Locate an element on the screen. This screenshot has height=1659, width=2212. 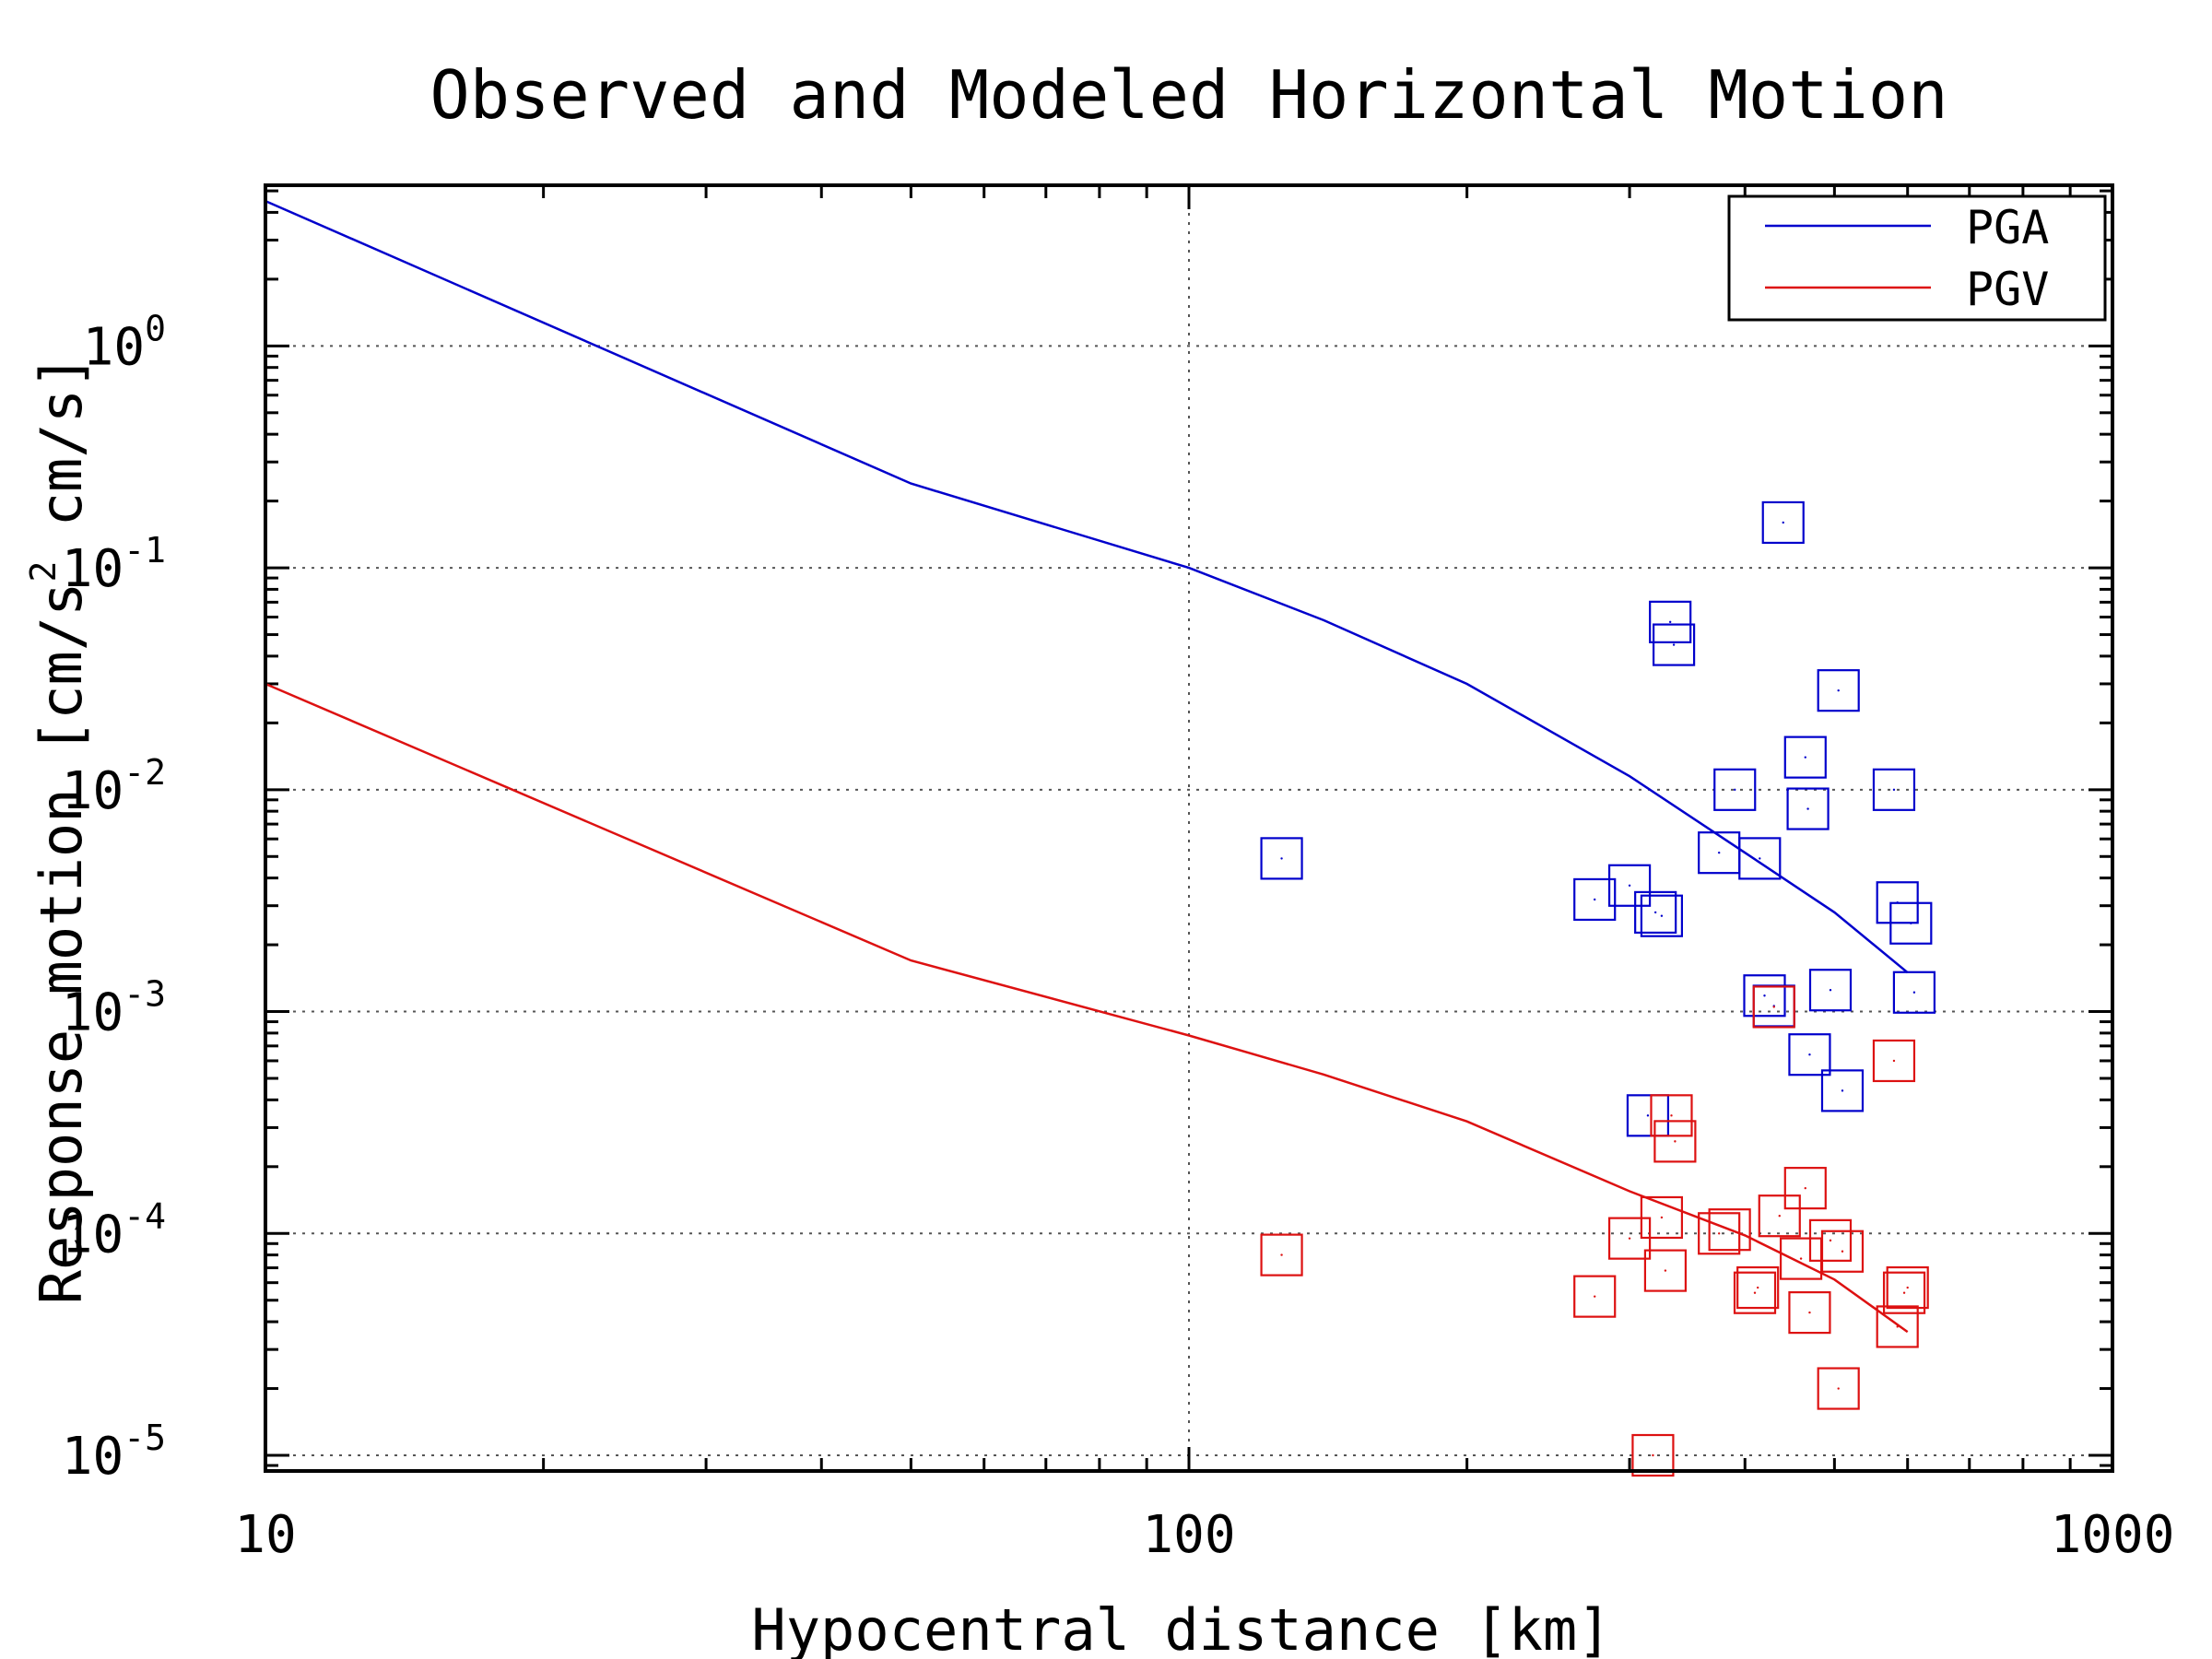
legend-label-pga: PGA is located at coordinates (2007, 227).